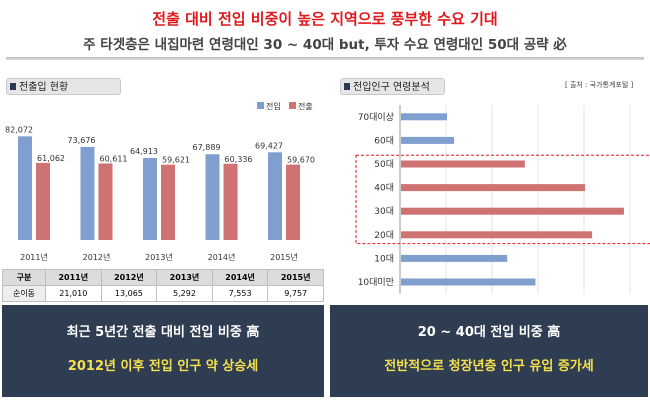 The image size is (650, 400). I want to click on category-label: 60대, so click(384, 140).